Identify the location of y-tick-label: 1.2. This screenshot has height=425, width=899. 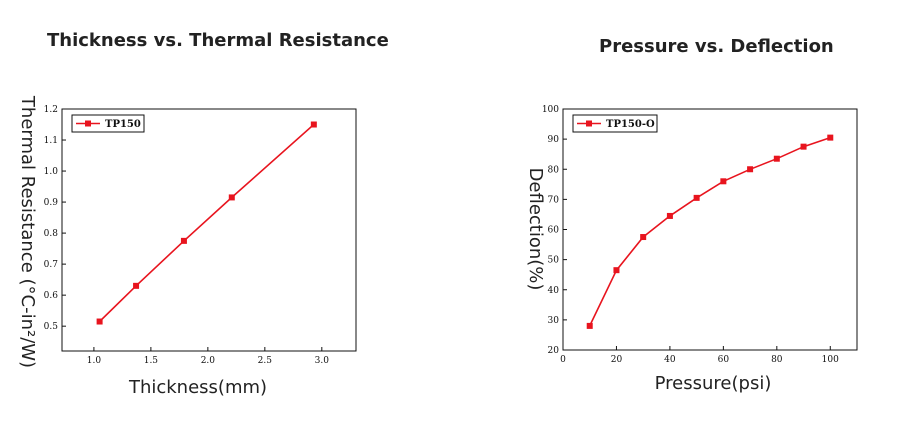
(51, 110).